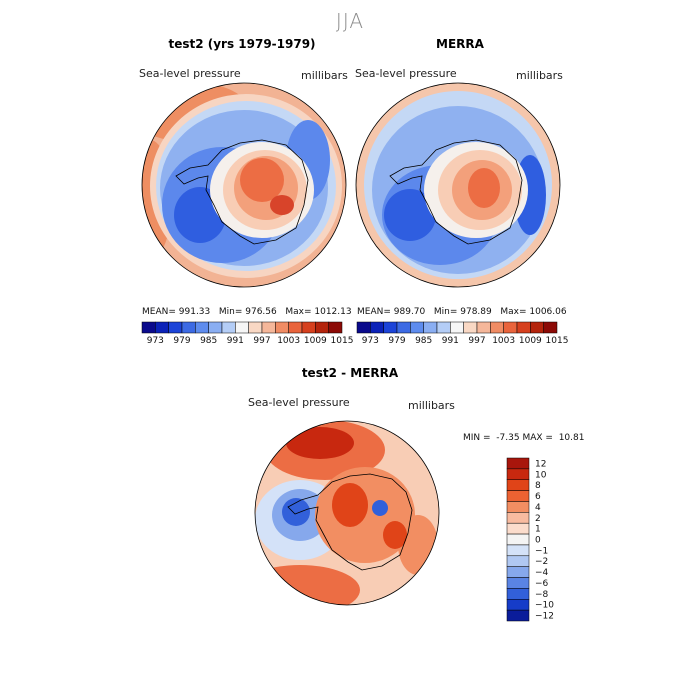  Describe the element at coordinates (544, 617) in the screenshot. I see `colorbar-tick-label: −12` at that location.